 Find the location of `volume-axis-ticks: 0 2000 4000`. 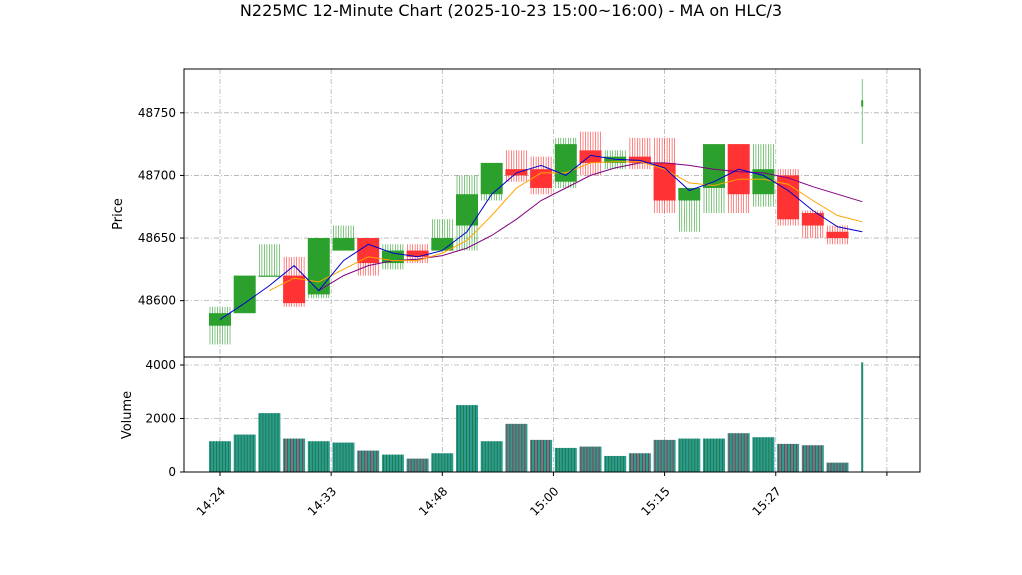

volume-axis-ticks: 0 2000 4000 is located at coordinates (164, 418).